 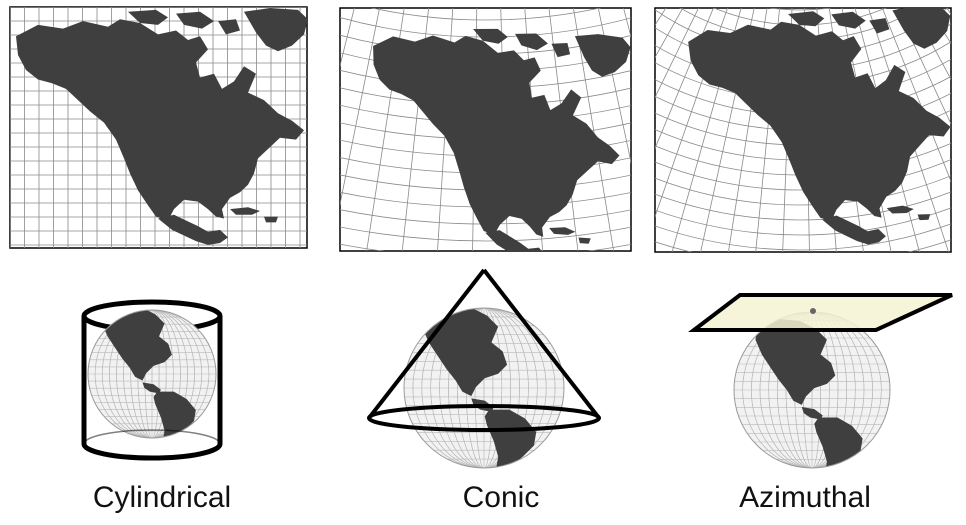 What do you see at coordinates (152, 380) in the screenshot?
I see `cylinder-globe` at bounding box center [152, 380].